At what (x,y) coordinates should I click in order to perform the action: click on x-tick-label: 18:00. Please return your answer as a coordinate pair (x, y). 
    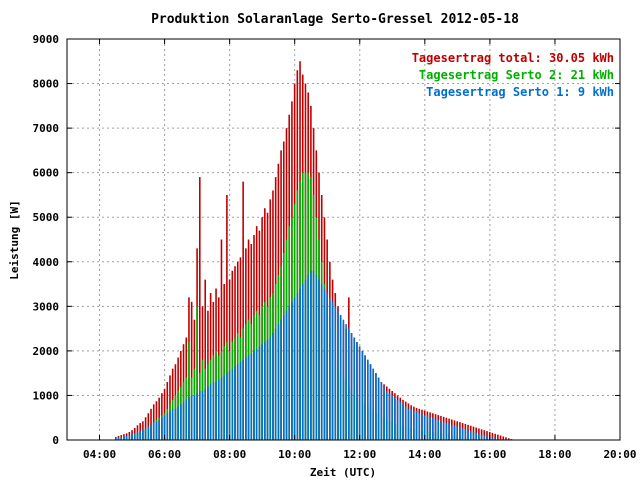
    Looking at the image, I should click on (554, 454).